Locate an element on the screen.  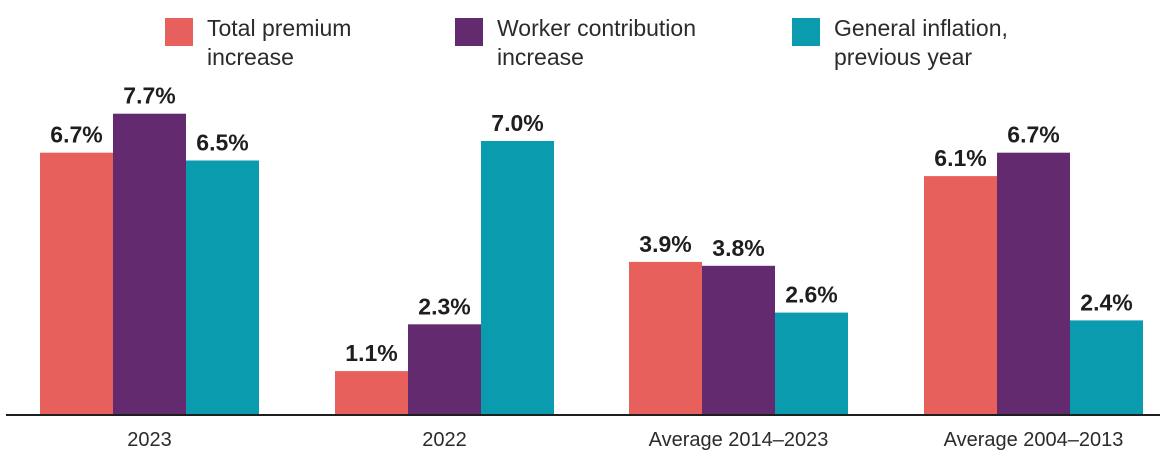
bar-general-inflation-previous-year-2022 is located at coordinates (517, 277).